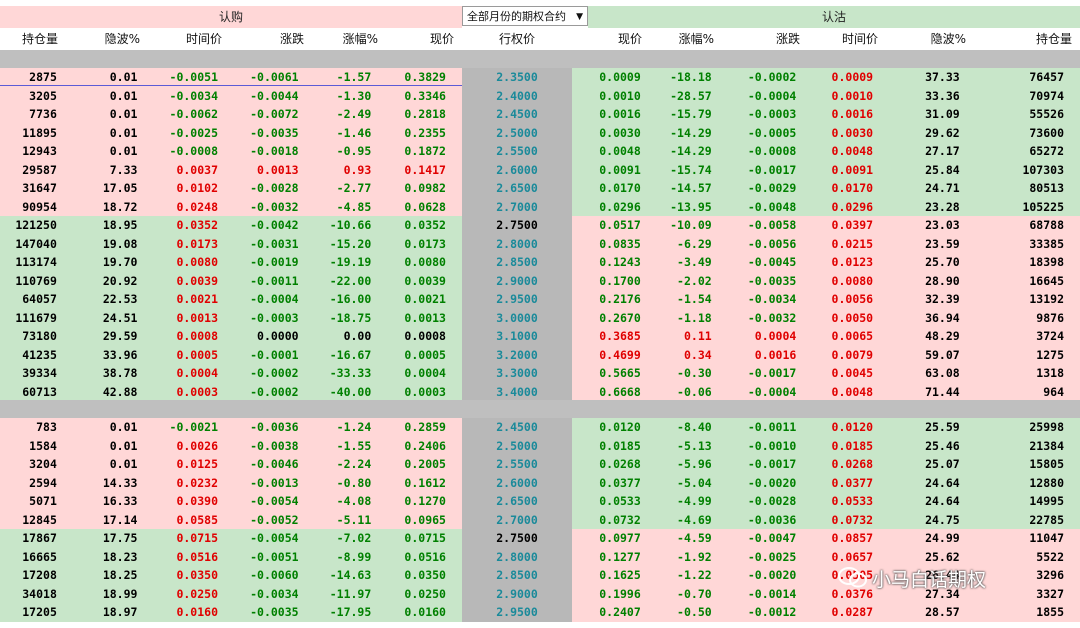  What do you see at coordinates (197, 225) in the screenshot?
I see `call-time-value: 0.0352` at bounding box center [197, 225].